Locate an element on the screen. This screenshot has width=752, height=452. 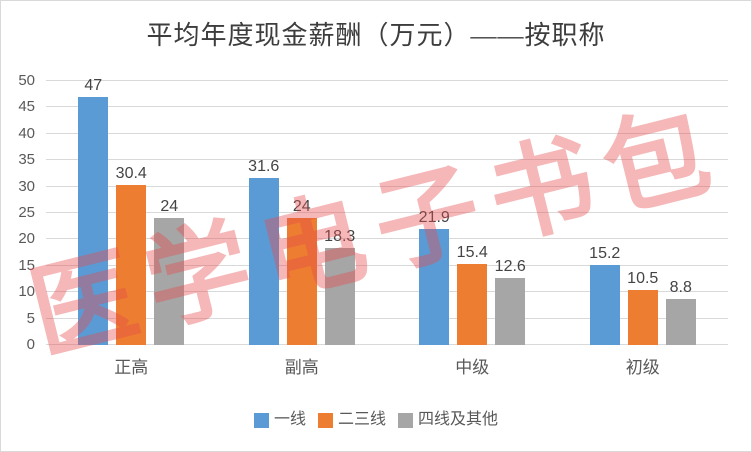
y-axis-tick-label: 50 is located at coordinates (26, 80).